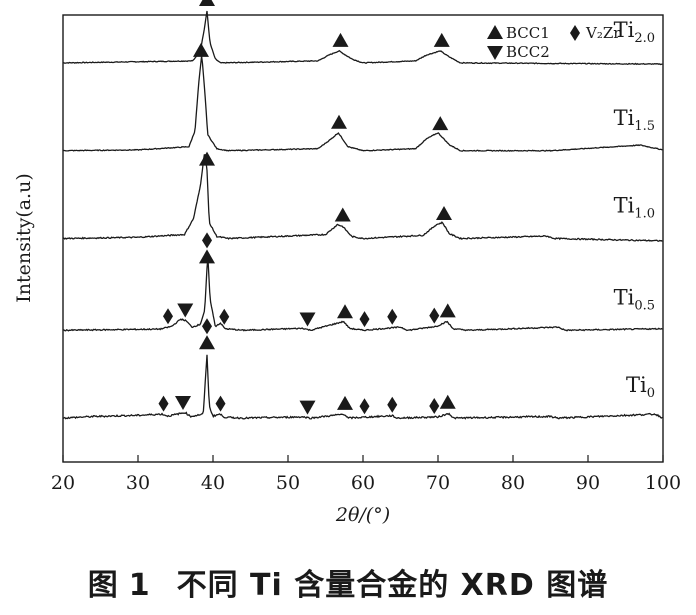 Image resolution: width=696 pixels, height=615 pixels. I want to click on series-label-subscript: 1.0, so click(644, 214).